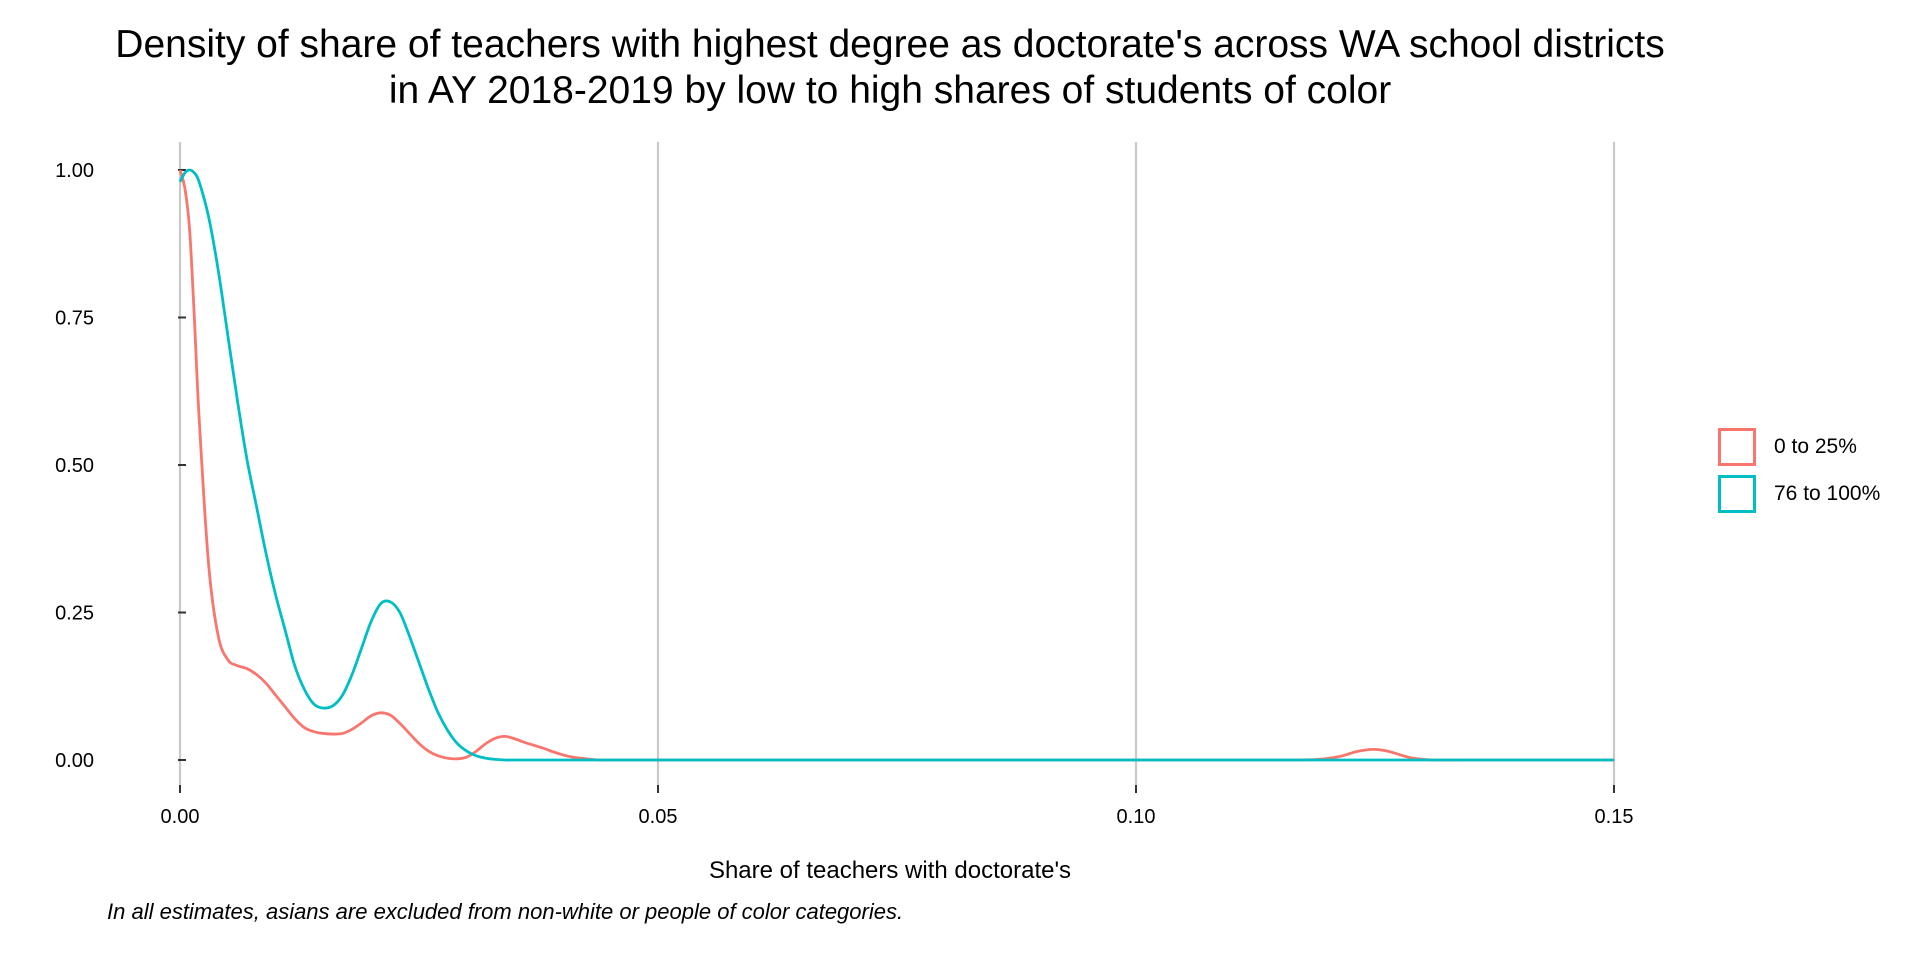 The height and width of the screenshot is (960, 1920). Describe the element at coordinates (1614, 817) in the screenshot. I see `x-tick-label: 0.15` at that location.